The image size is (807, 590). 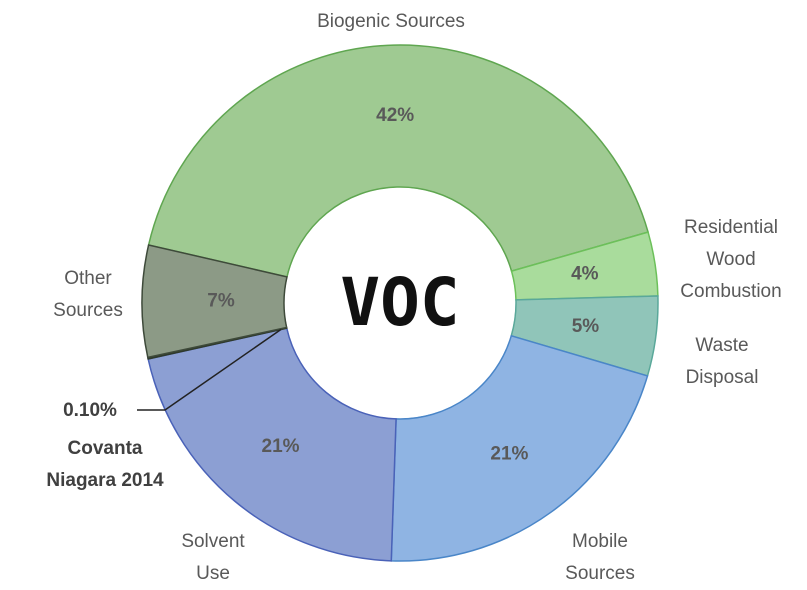 What do you see at coordinates (395, 115) in the screenshot?
I see `value-label: 42%` at bounding box center [395, 115].